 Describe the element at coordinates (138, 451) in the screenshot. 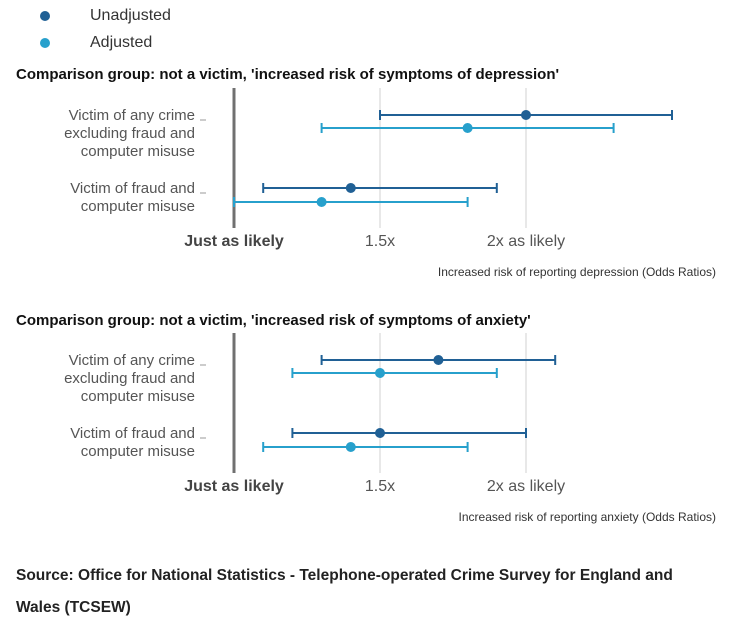

I see `category-label-anxiety-1-1: computer misuse` at that location.